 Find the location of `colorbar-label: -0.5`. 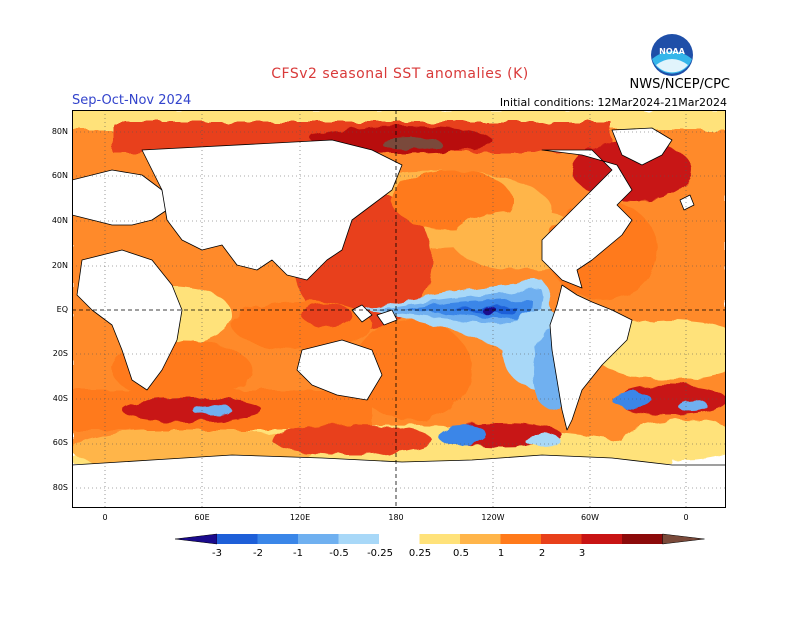

colorbar-label: -0.5 is located at coordinates (339, 553).